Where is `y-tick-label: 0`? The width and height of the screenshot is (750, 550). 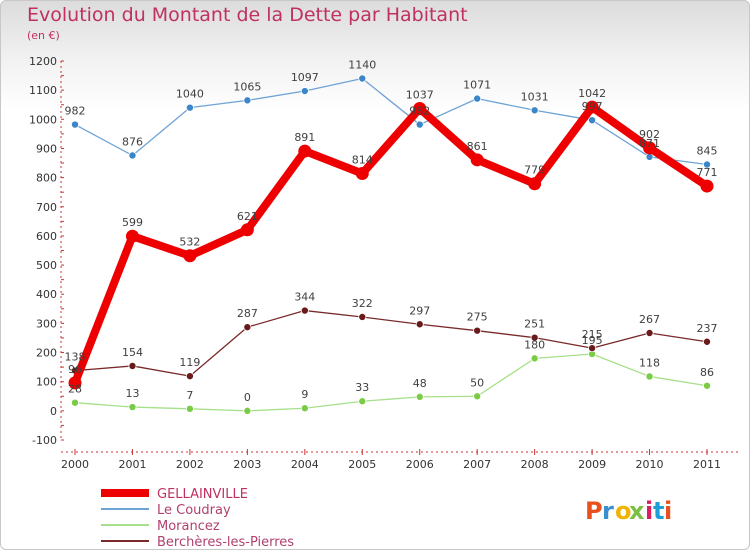 y-tick-label: 0 is located at coordinates (53, 411).